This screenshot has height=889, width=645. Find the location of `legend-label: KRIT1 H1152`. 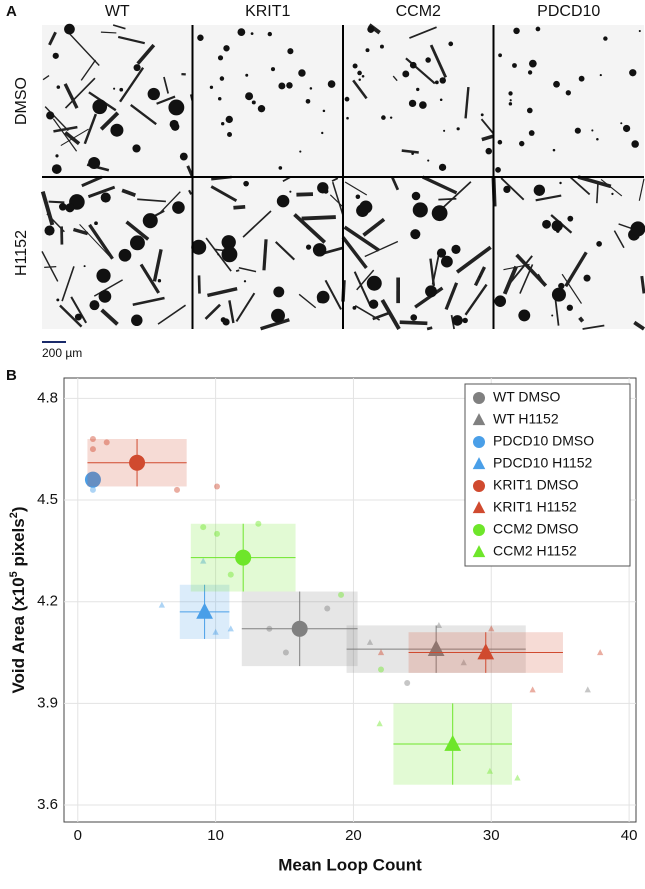

legend-label: KRIT1 H1152 is located at coordinates (535, 507).